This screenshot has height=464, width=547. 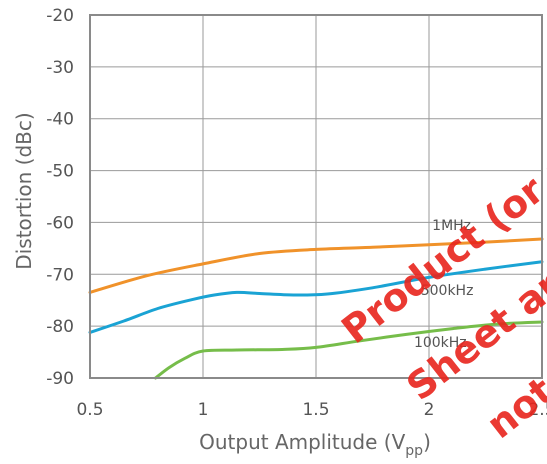 What do you see at coordinates (427, 442) in the screenshot?
I see `x-axis-label-close: )` at bounding box center [427, 442].